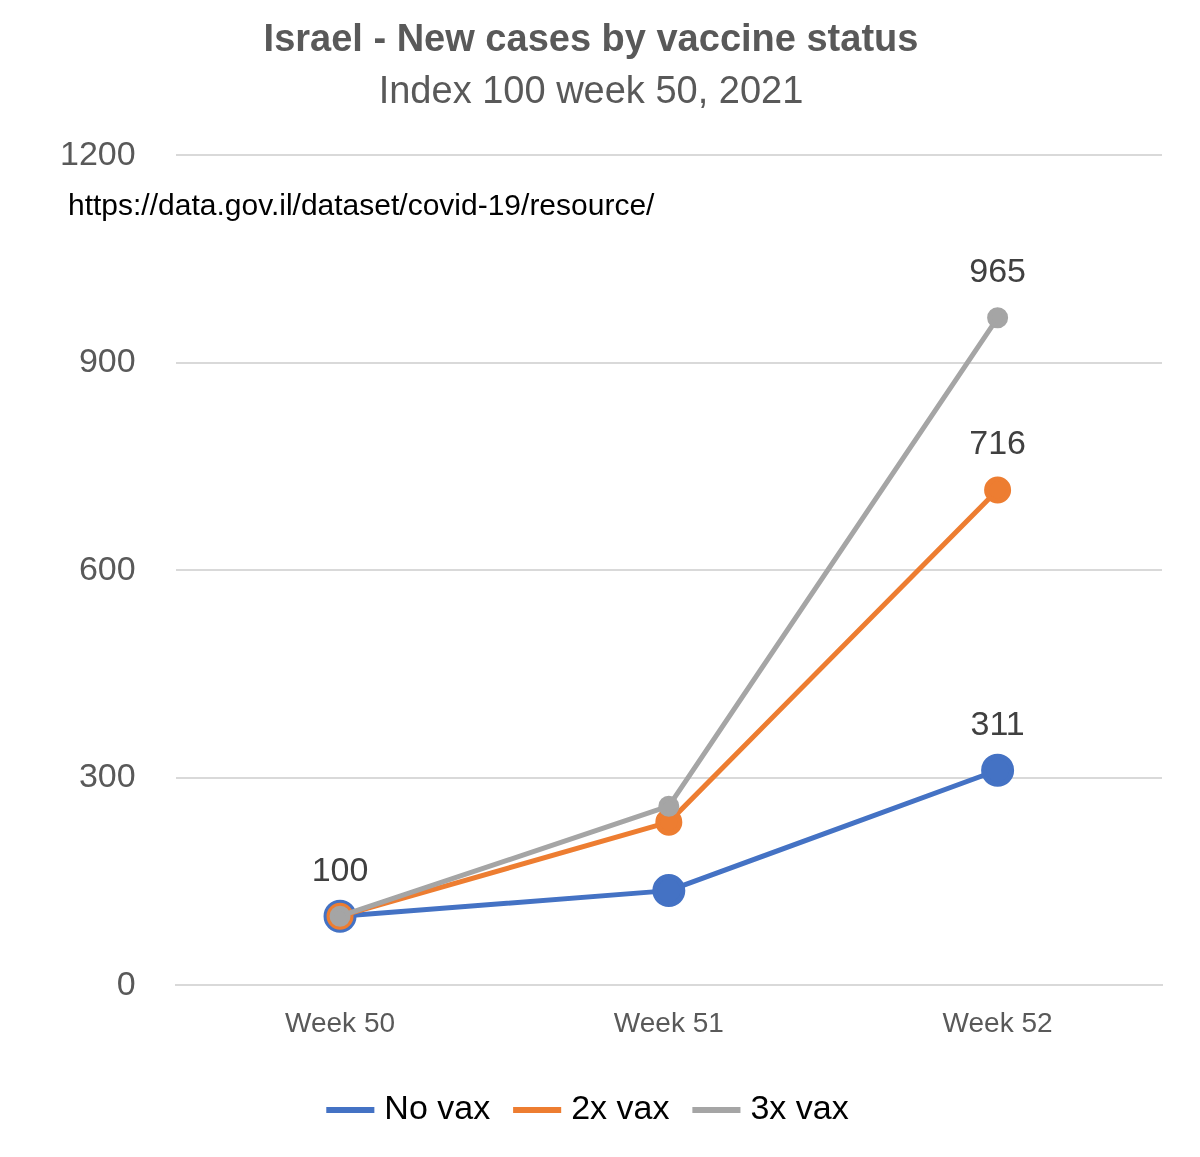  I want to click on y-tick-label: 1200, so click(98, 152).